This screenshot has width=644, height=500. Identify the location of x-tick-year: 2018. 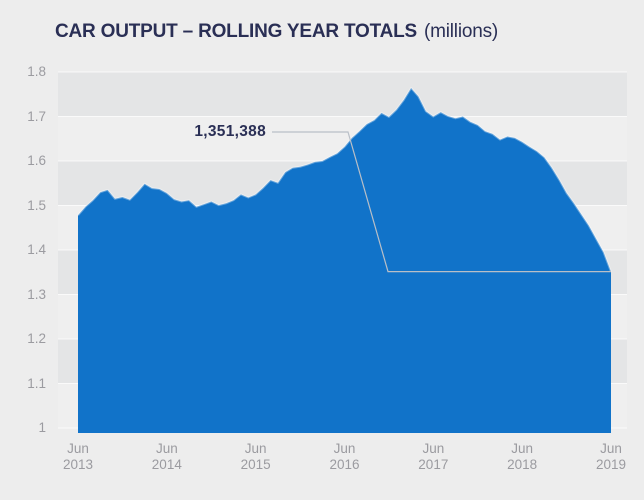
(522, 464).